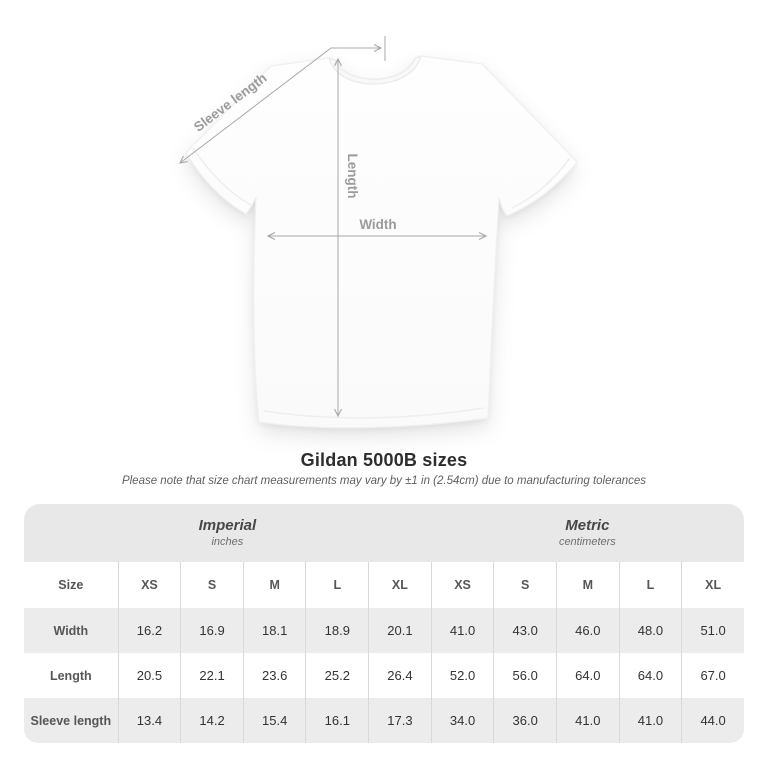  Describe the element at coordinates (462, 675) in the screenshot. I see `cell-length-met-xs: 52.0` at that location.